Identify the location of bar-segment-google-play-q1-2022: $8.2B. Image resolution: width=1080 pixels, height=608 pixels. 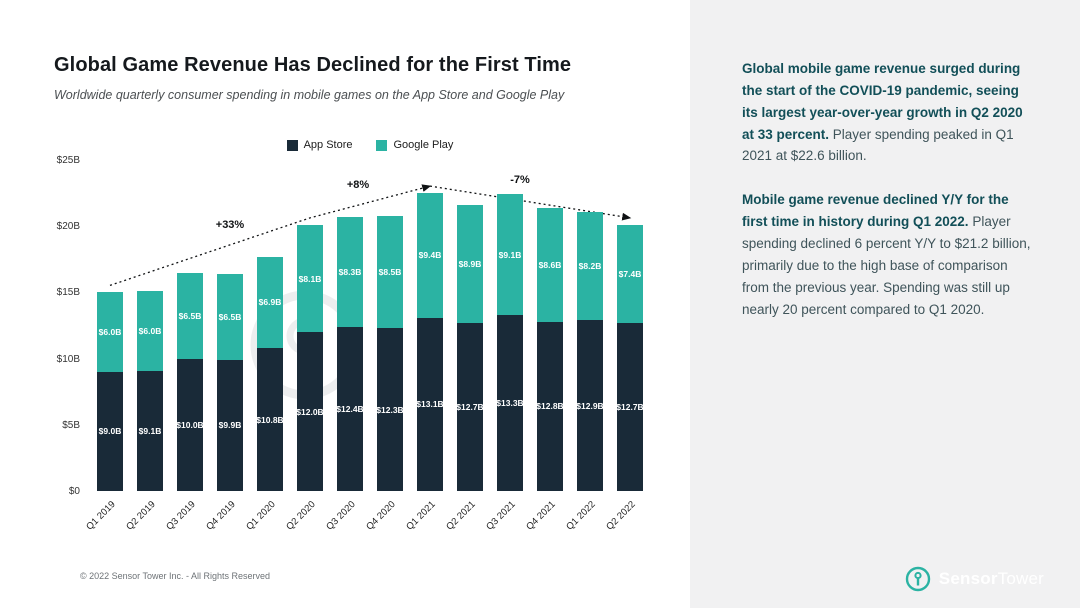
(590, 266).